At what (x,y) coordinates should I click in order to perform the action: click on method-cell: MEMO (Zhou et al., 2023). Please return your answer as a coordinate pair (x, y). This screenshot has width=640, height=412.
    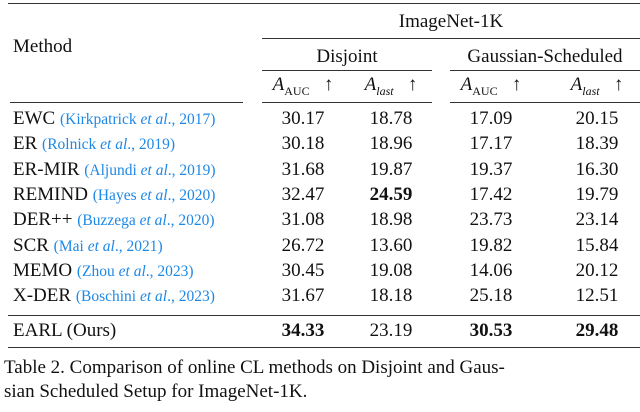
    Looking at the image, I should click on (103, 271).